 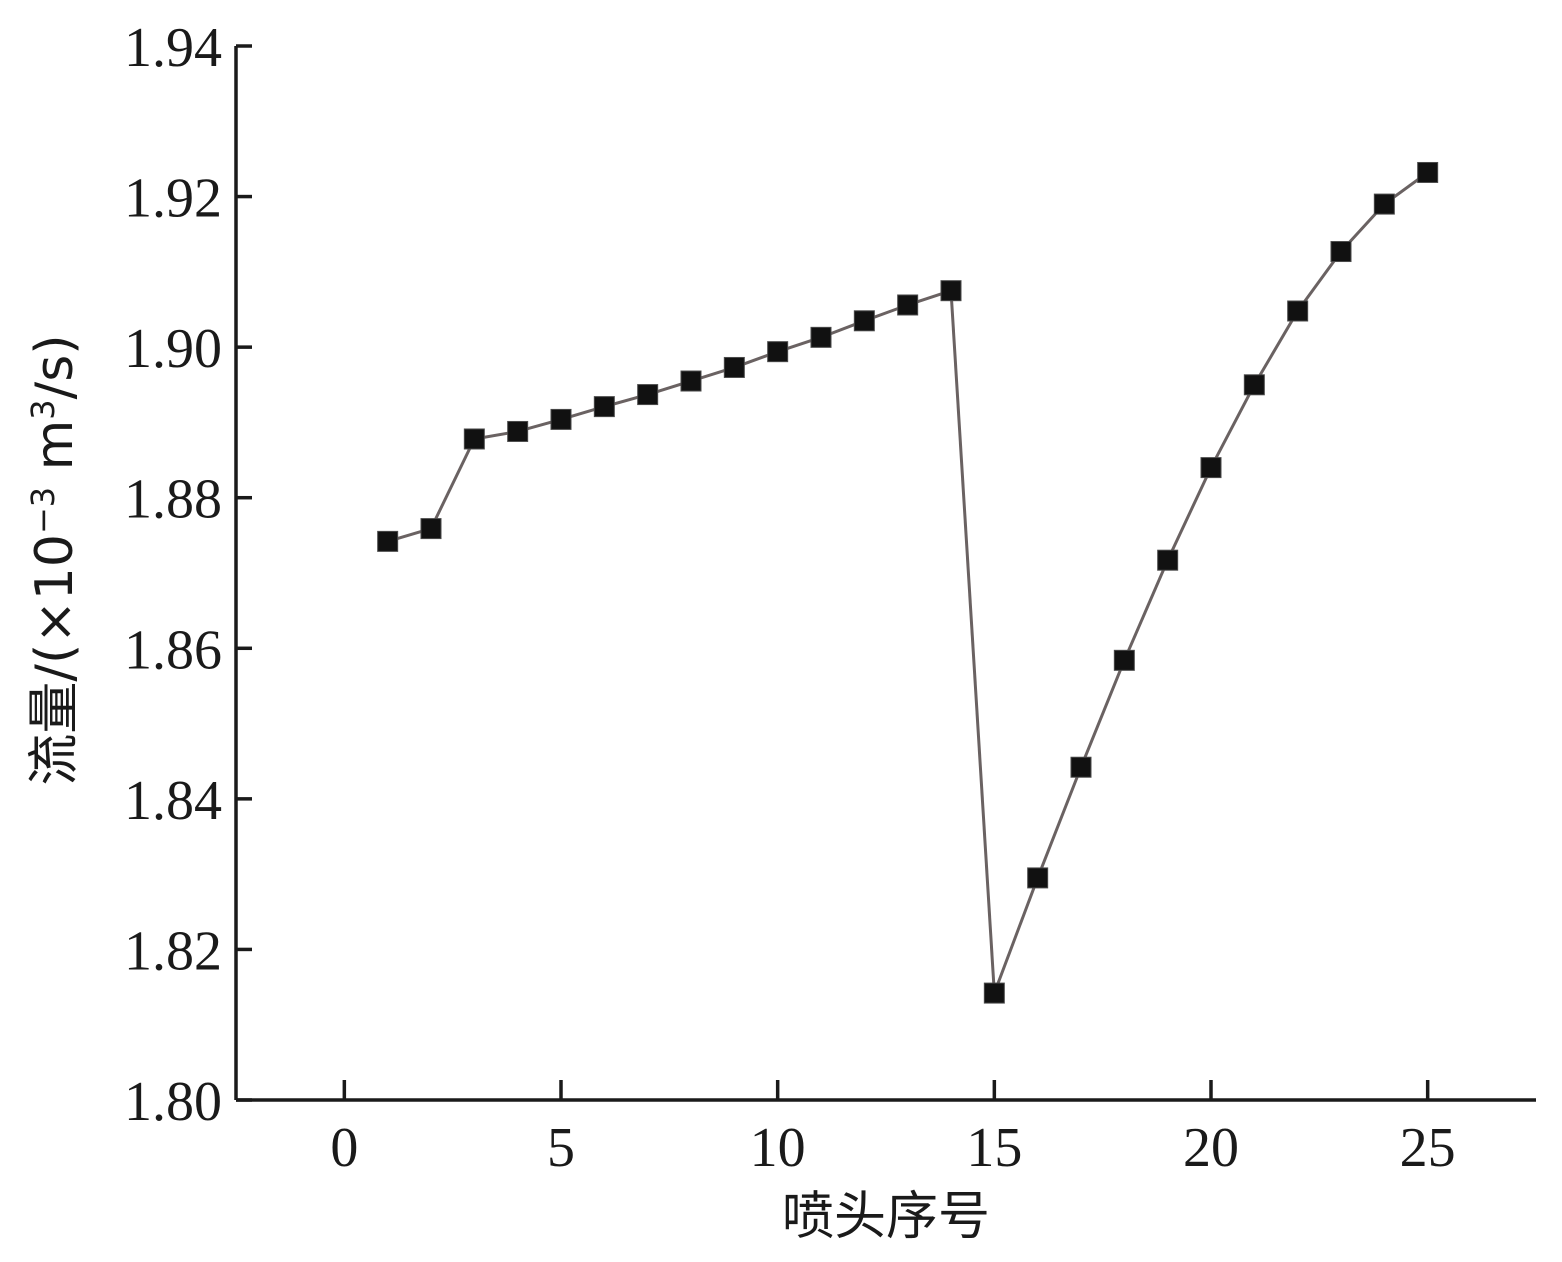 What do you see at coordinates (893, 1129) in the screenshot?
I see `x-ticks: 0 5 10 15 20 25` at bounding box center [893, 1129].